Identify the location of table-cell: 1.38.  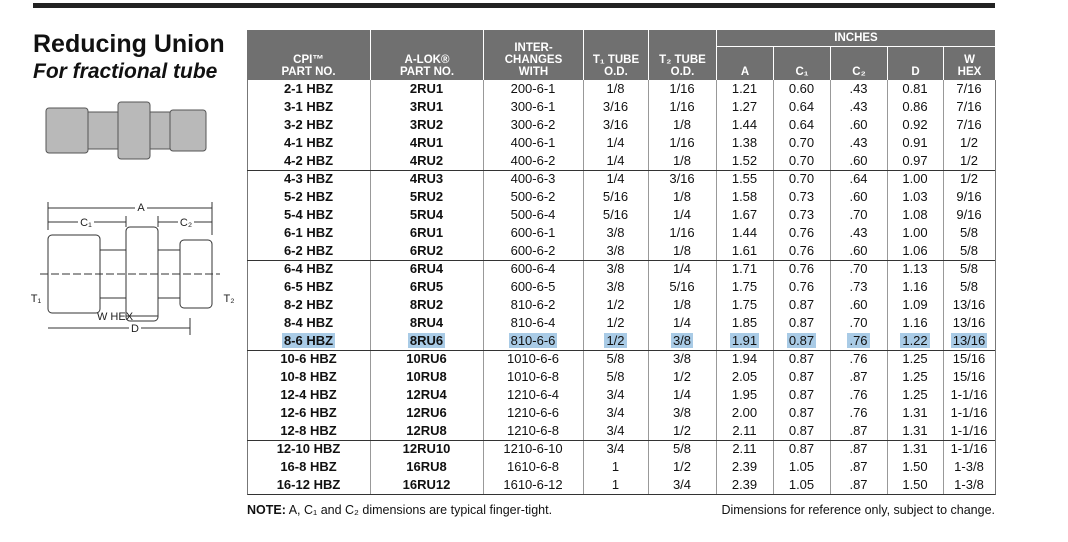
(744, 143).